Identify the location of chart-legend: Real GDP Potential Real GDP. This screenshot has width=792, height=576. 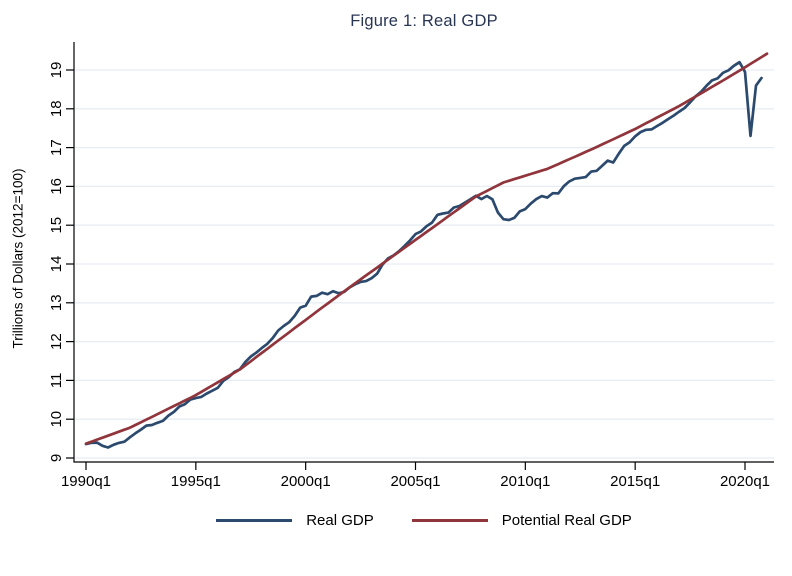
(424, 520).